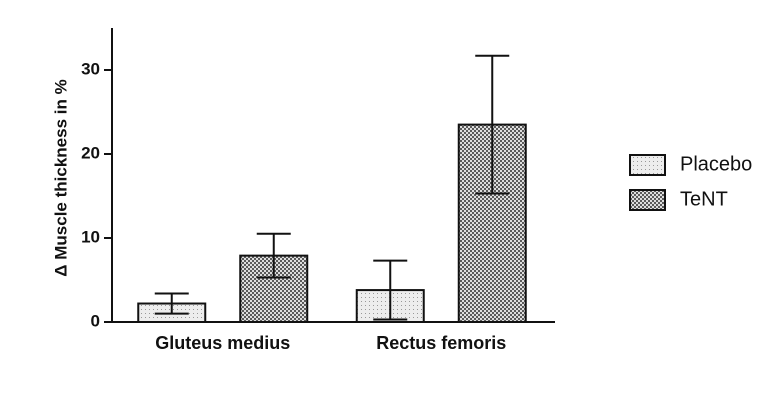  What do you see at coordinates (704, 199) in the screenshot?
I see `legend-label: TeNT` at bounding box center [704, 199].